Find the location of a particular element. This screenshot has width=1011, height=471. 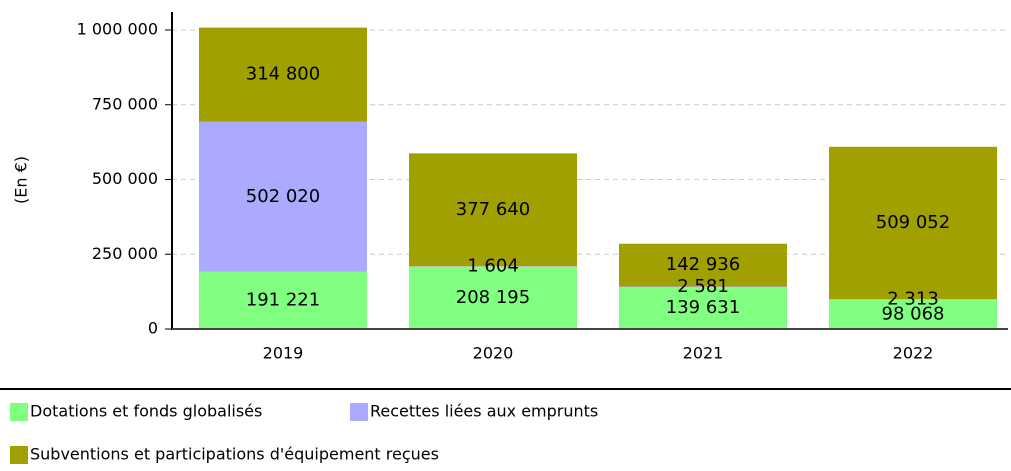

x-tick-label: 2019 is located at coordinates (283, 353).